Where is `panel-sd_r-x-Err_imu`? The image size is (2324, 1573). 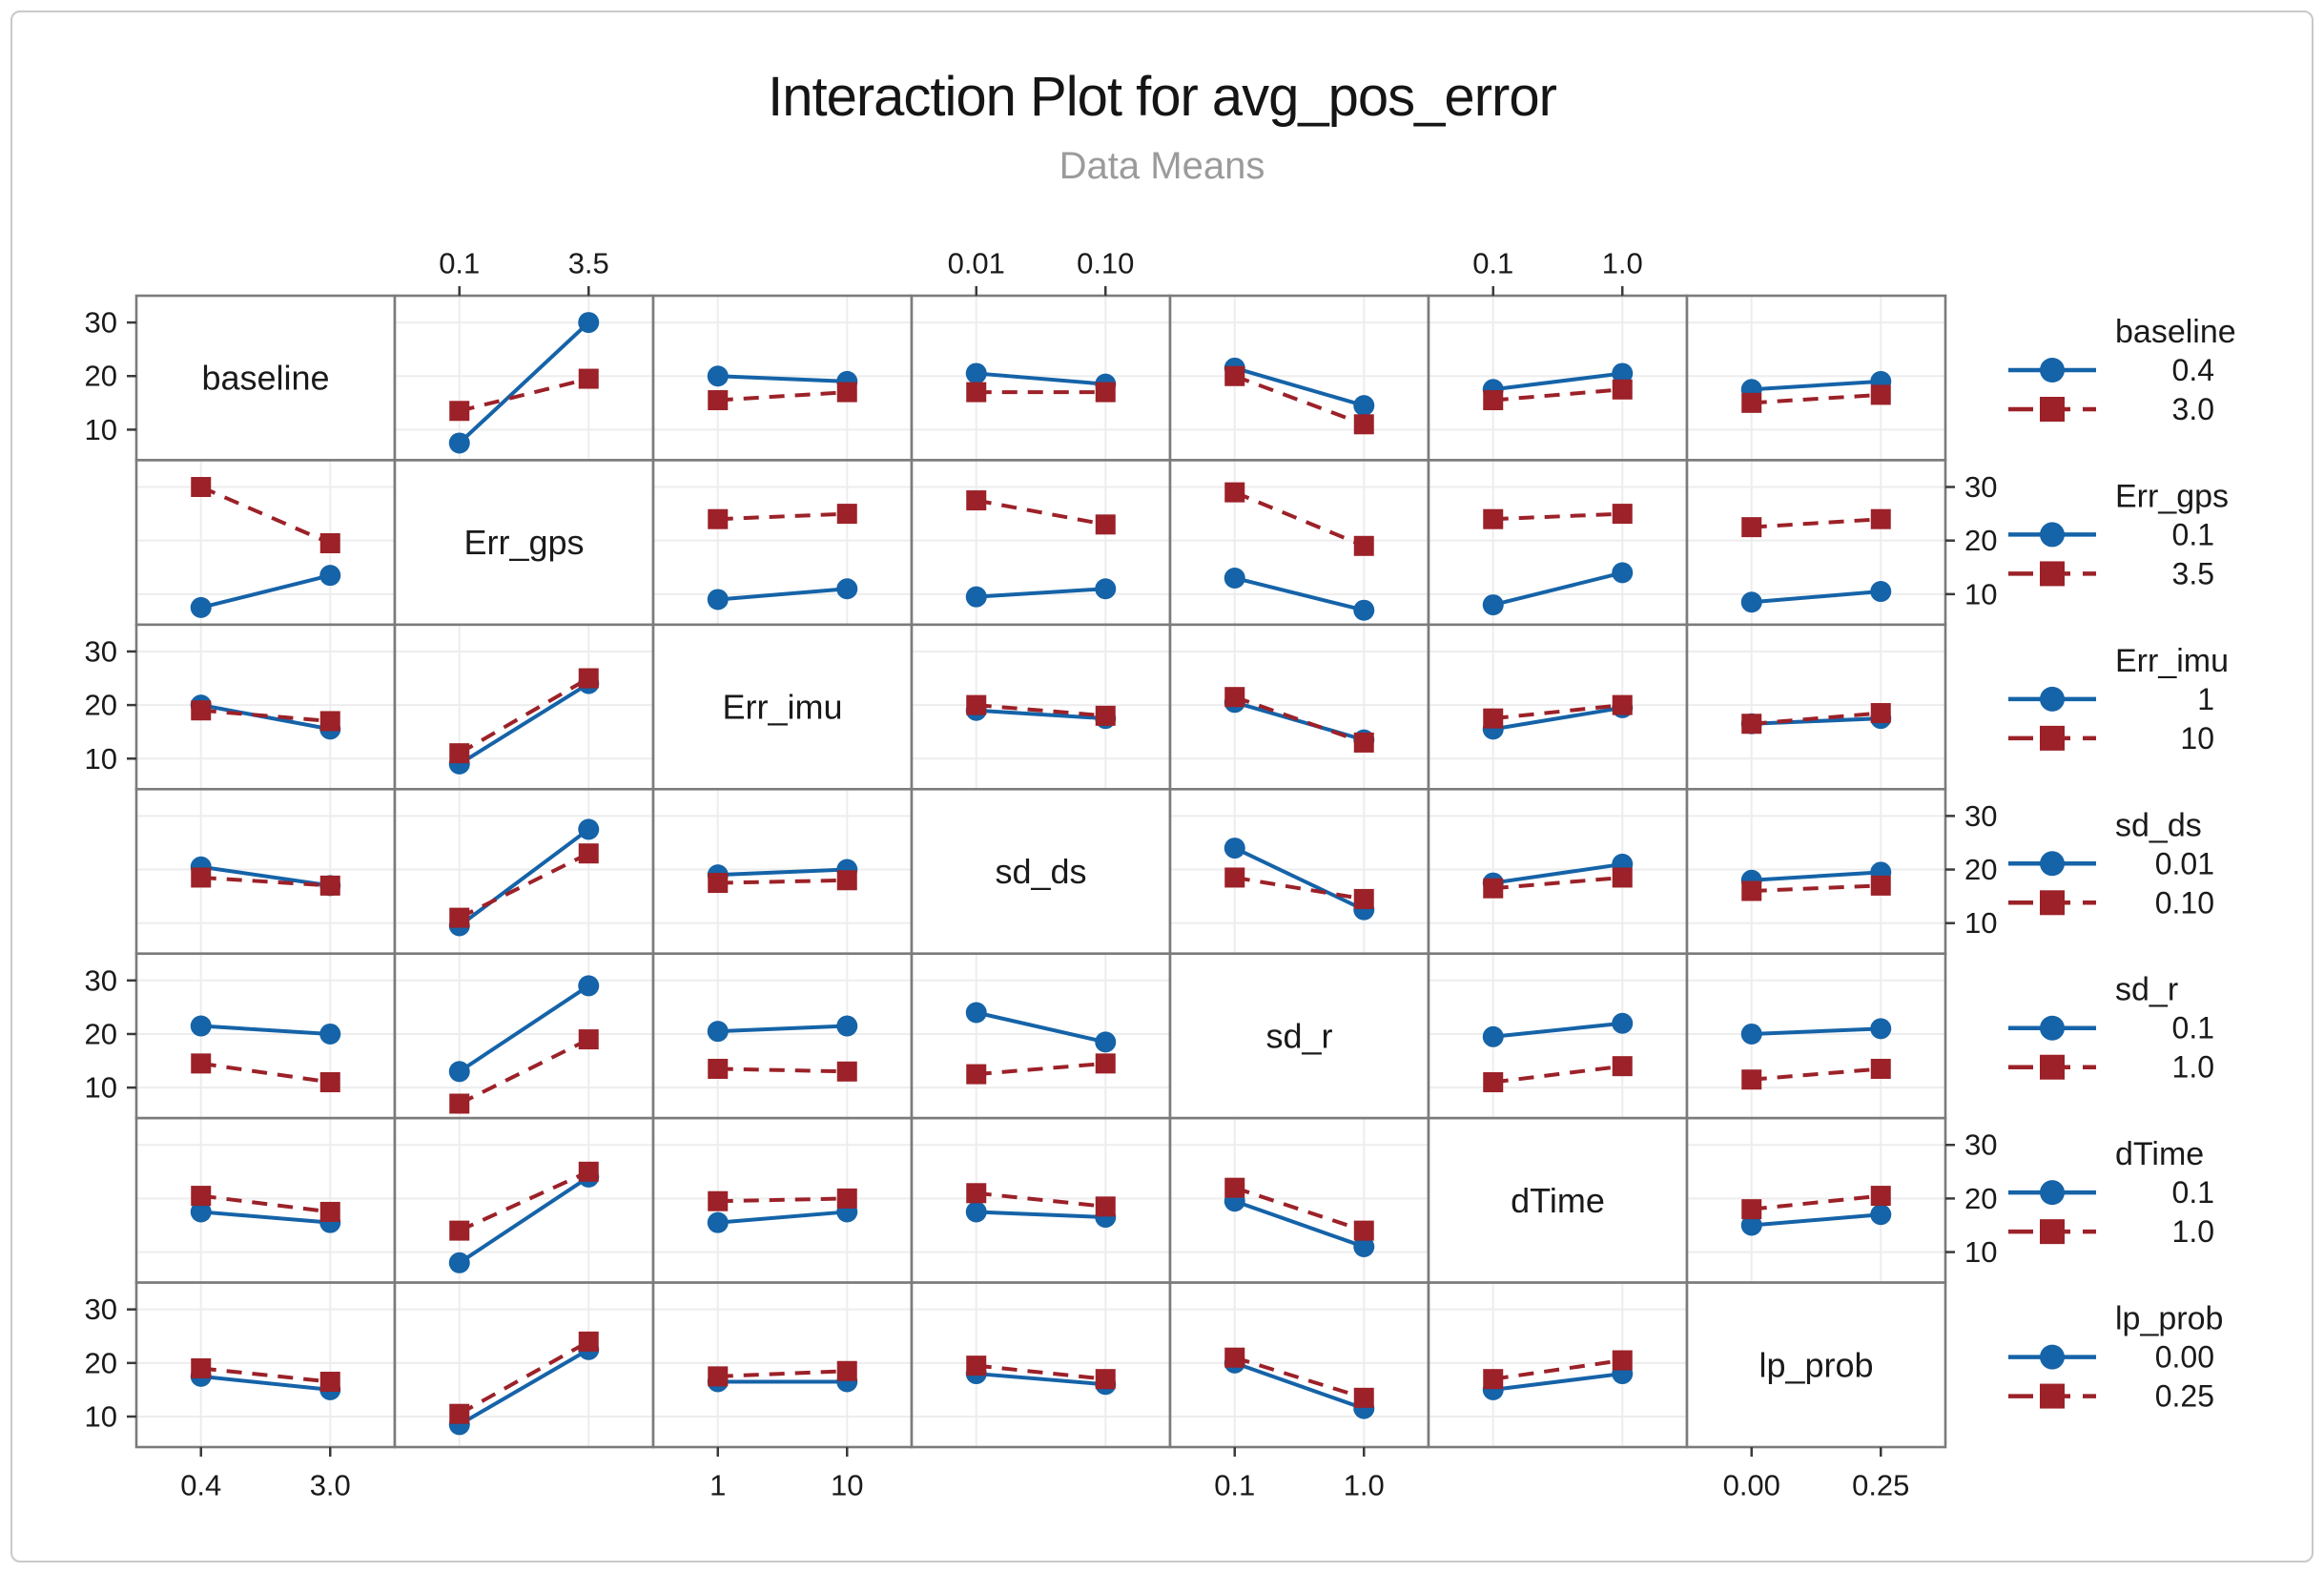 panel-sd_r-x-Err_imu is located at coordinates (782, 1036).